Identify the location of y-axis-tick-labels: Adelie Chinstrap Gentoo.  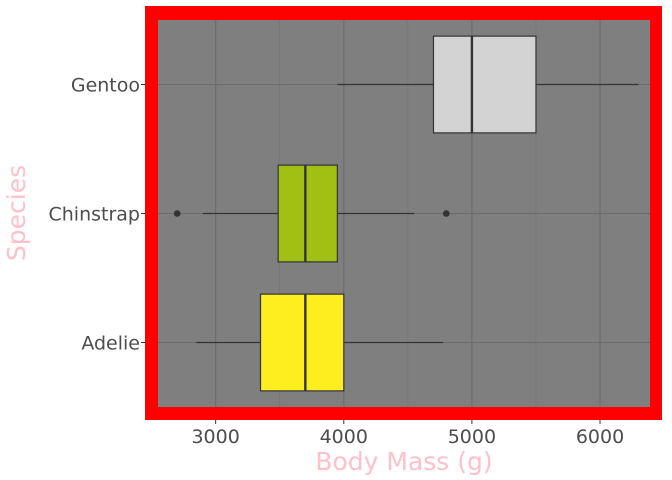
(97, 215).